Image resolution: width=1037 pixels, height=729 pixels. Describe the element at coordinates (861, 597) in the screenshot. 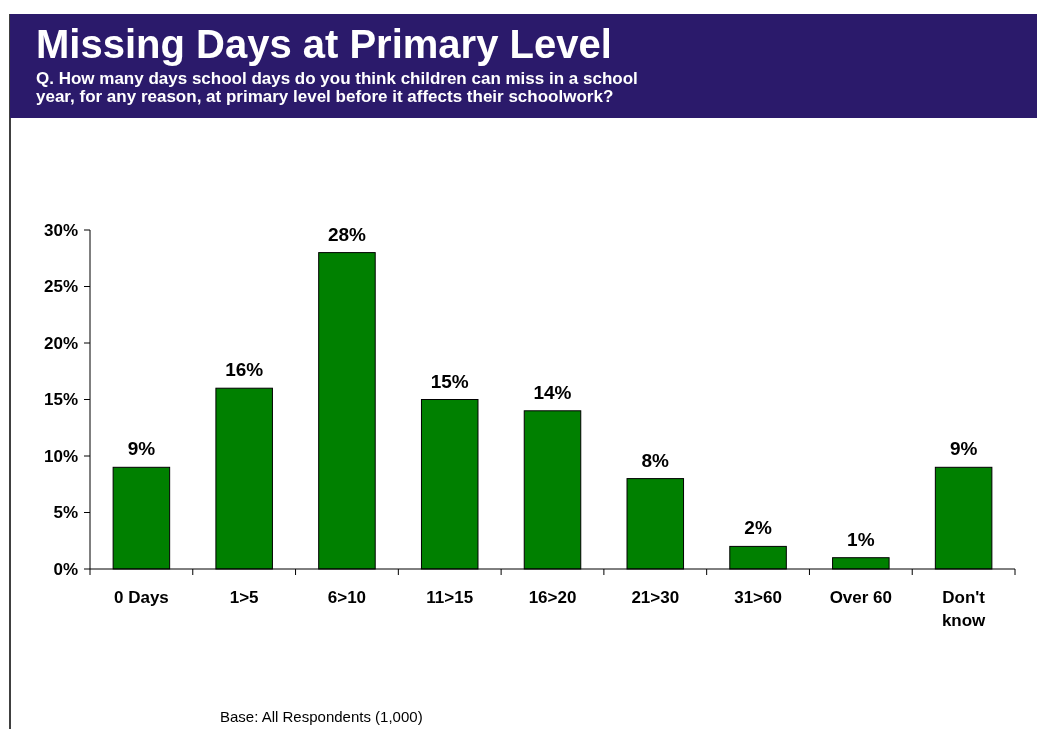

I see `x-tick-label: Over 60` at that location.